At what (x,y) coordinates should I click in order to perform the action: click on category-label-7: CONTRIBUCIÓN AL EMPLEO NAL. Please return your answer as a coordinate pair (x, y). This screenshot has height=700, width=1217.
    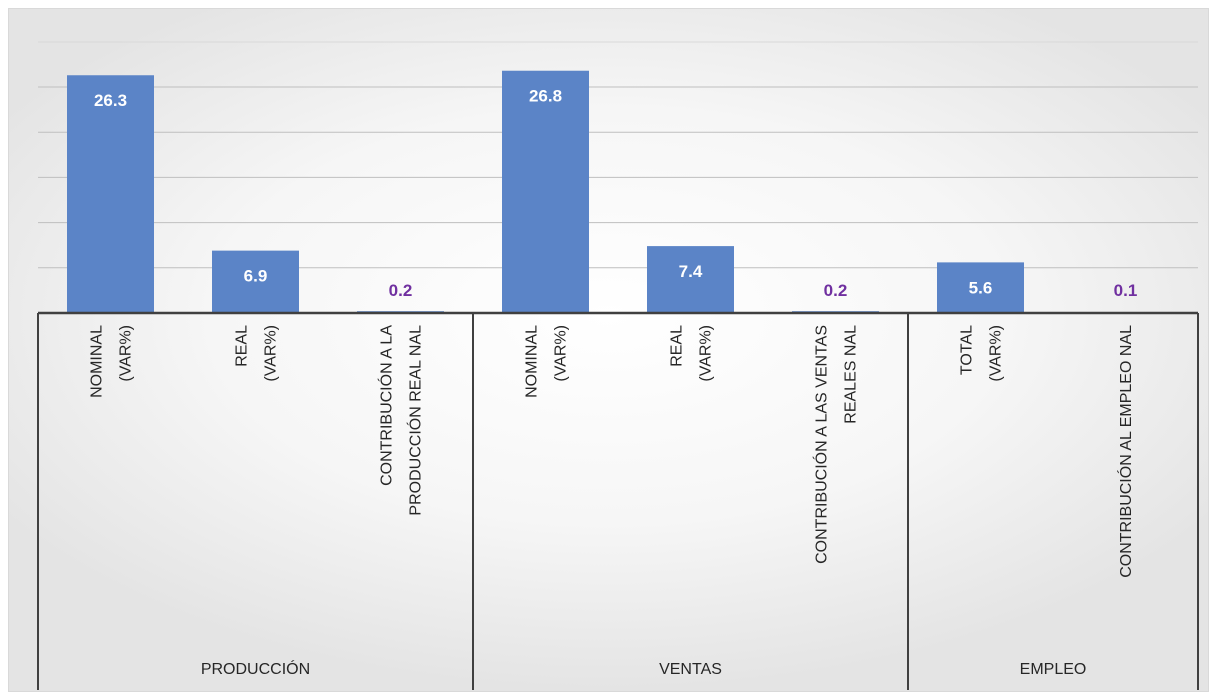
    Looking at the image, I should click on (1125, 451).